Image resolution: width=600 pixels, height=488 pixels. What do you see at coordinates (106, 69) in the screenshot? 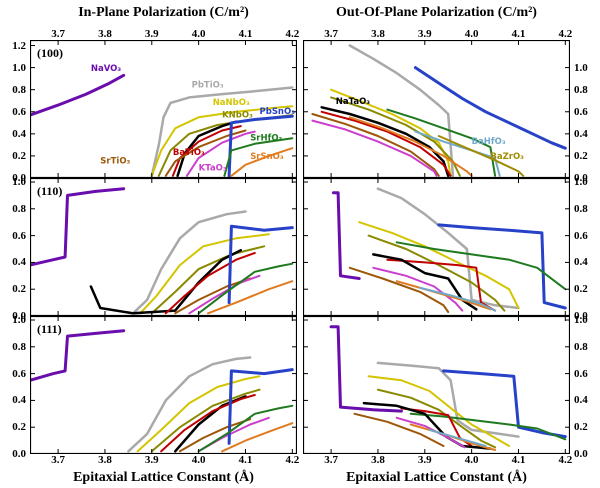
I see `label-NaVO3: NaVO₃` at bounding box center [106, 69].